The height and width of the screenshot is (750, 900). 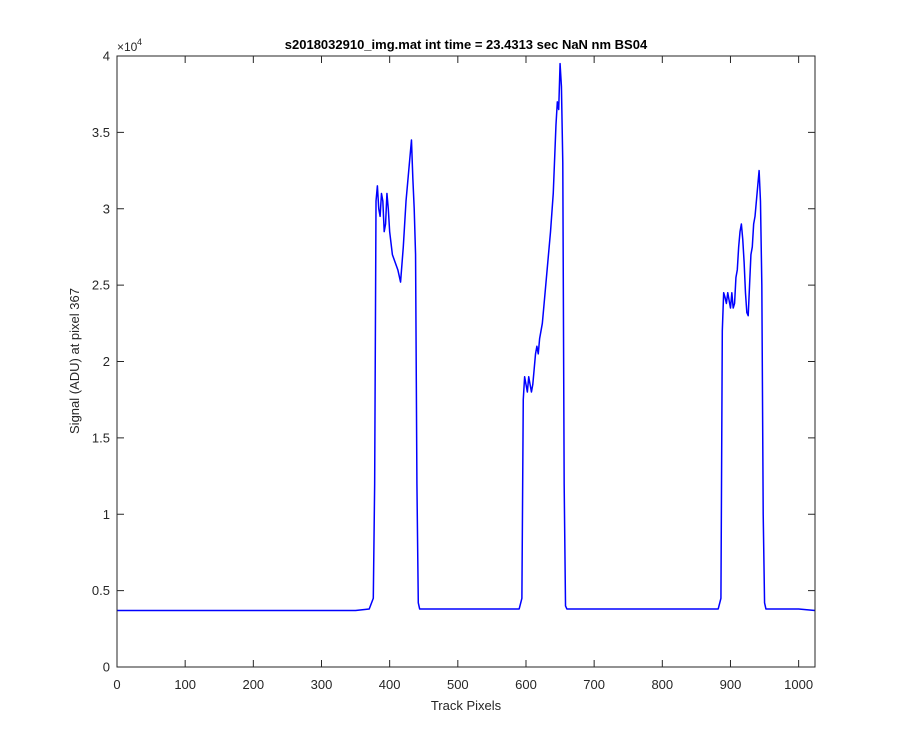 I want to click on y-tick-label: 3.5, so click(x=101, y=132).